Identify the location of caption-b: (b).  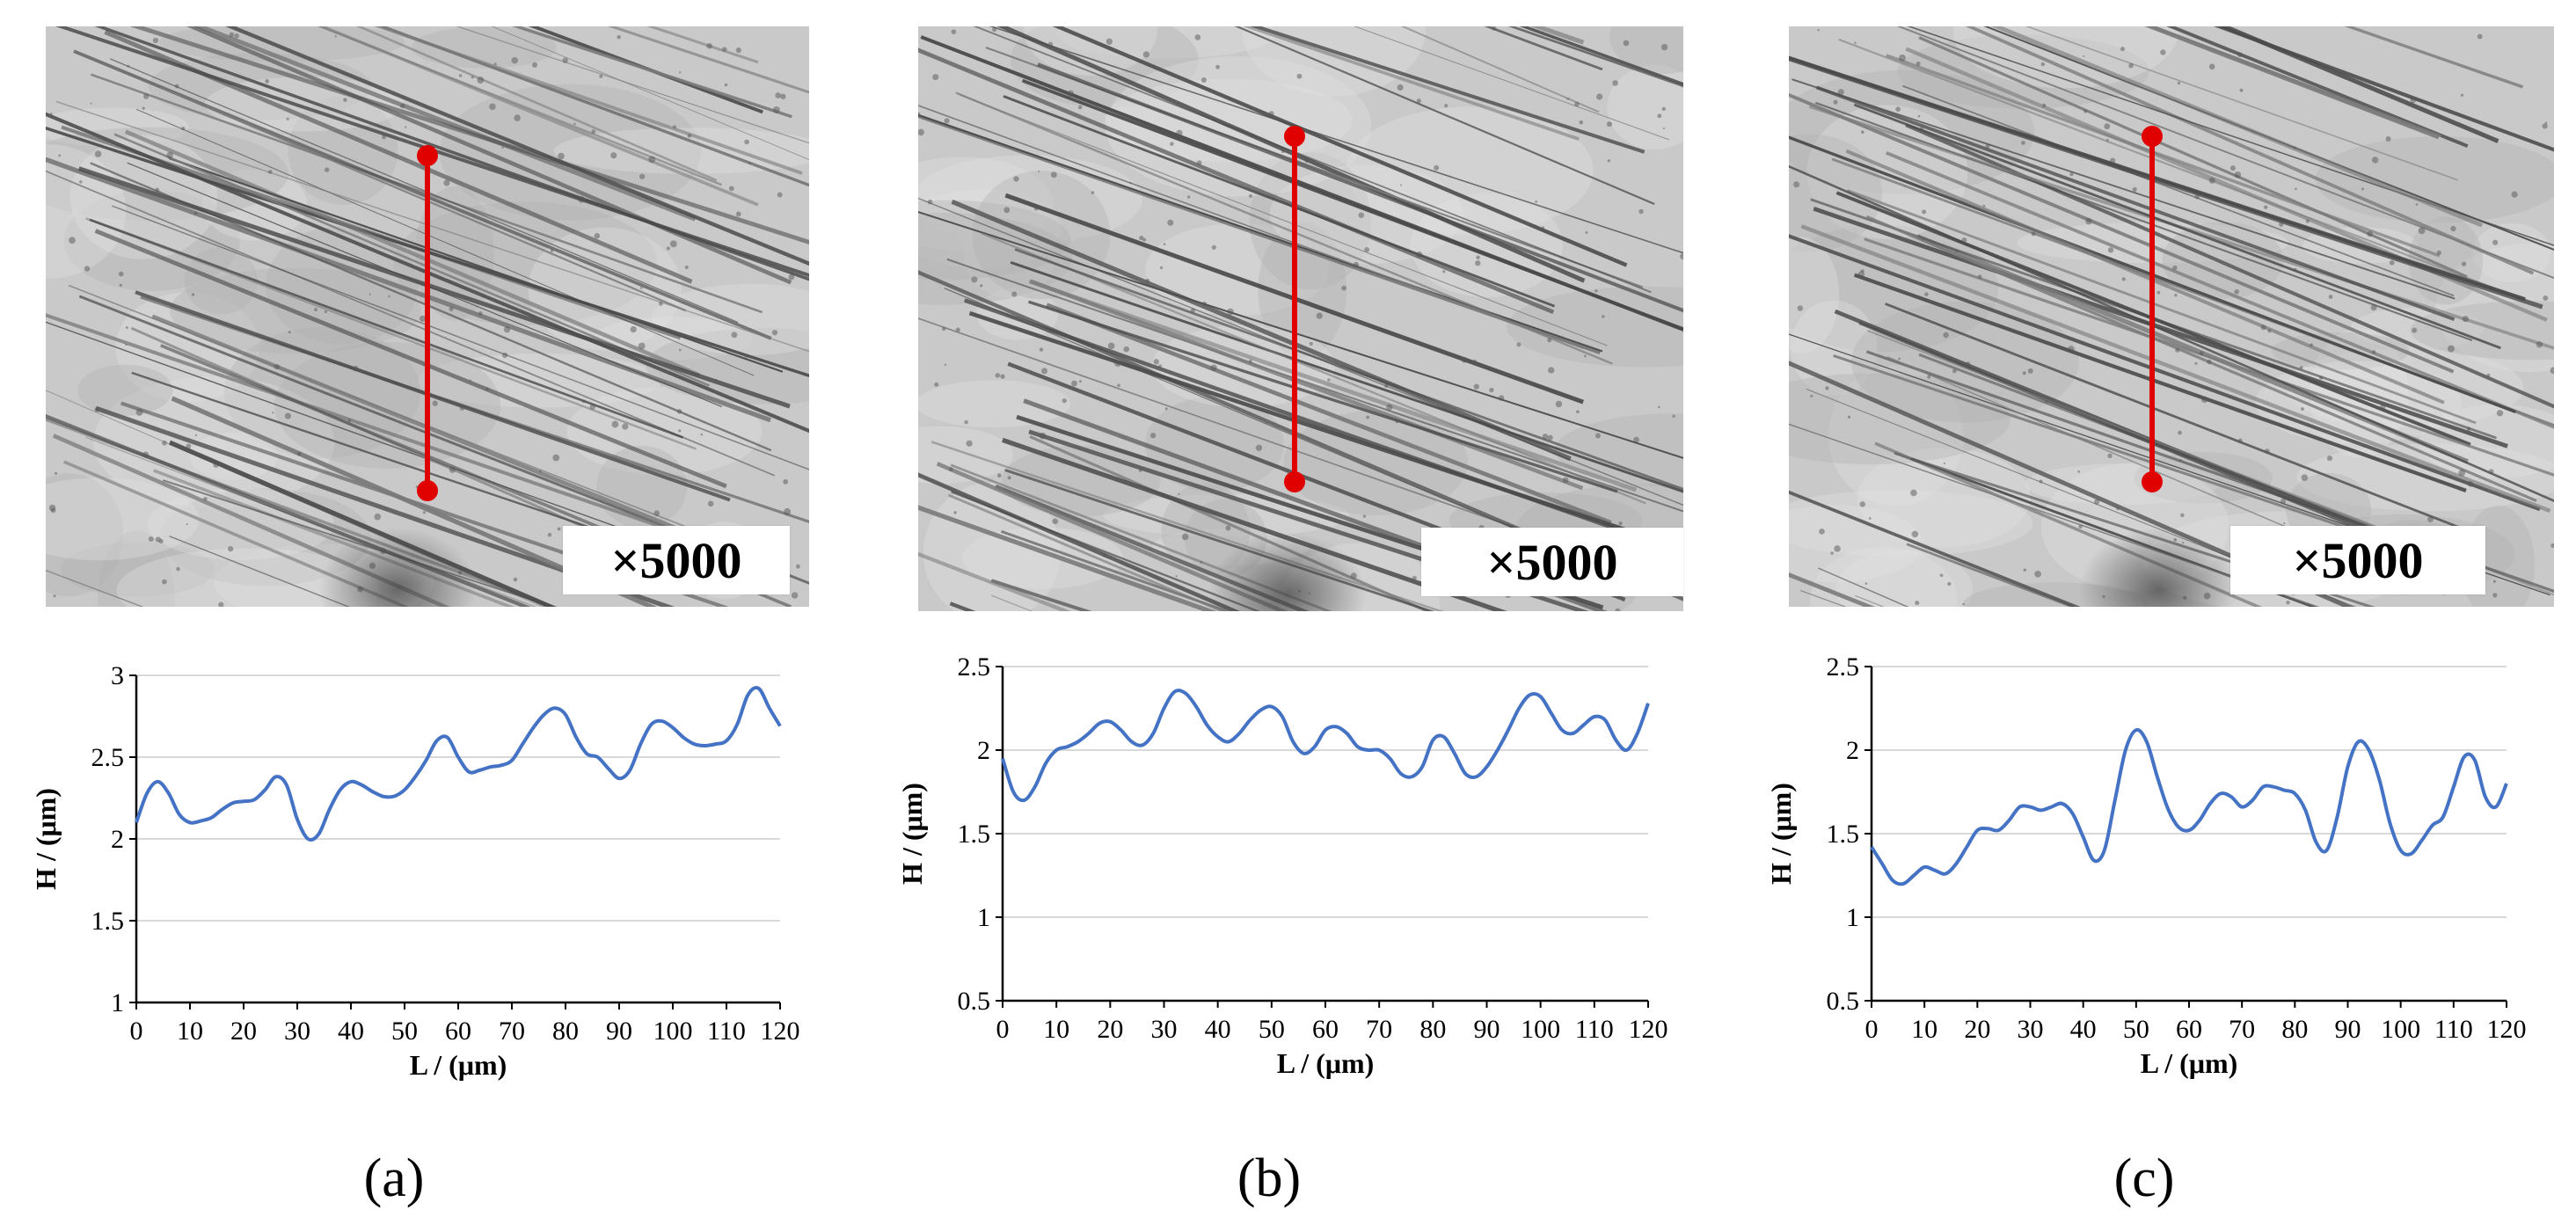
(1269, 1178).